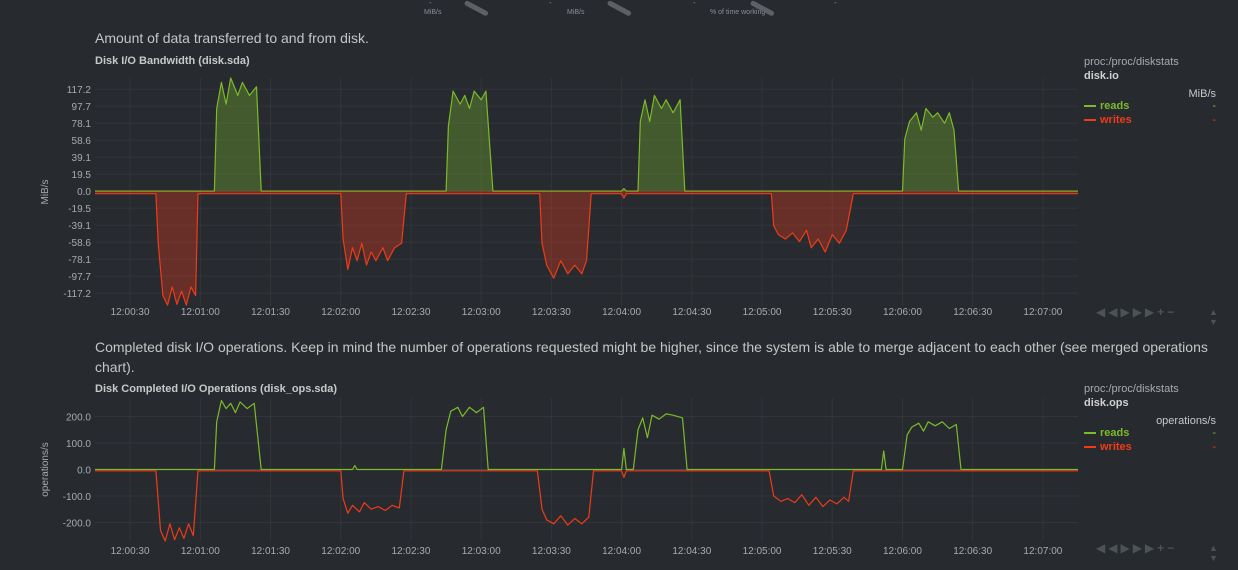  What do you see at coordinates (79, 260) in the screenshot?
I see `y-tick-label: -78.1` at bounding box center [79, 260].